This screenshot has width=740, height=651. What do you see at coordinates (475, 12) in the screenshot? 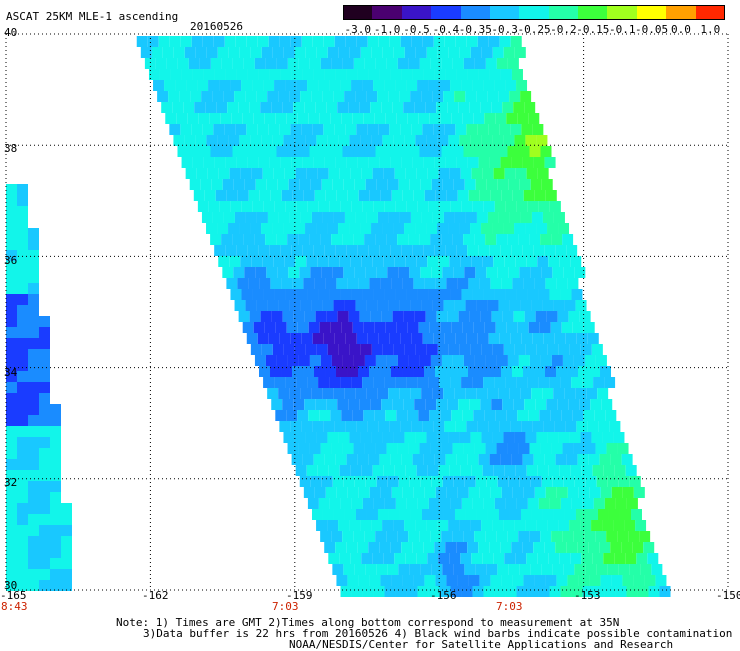
I see `colorbar-swatch` at bounding box center [475, 12].